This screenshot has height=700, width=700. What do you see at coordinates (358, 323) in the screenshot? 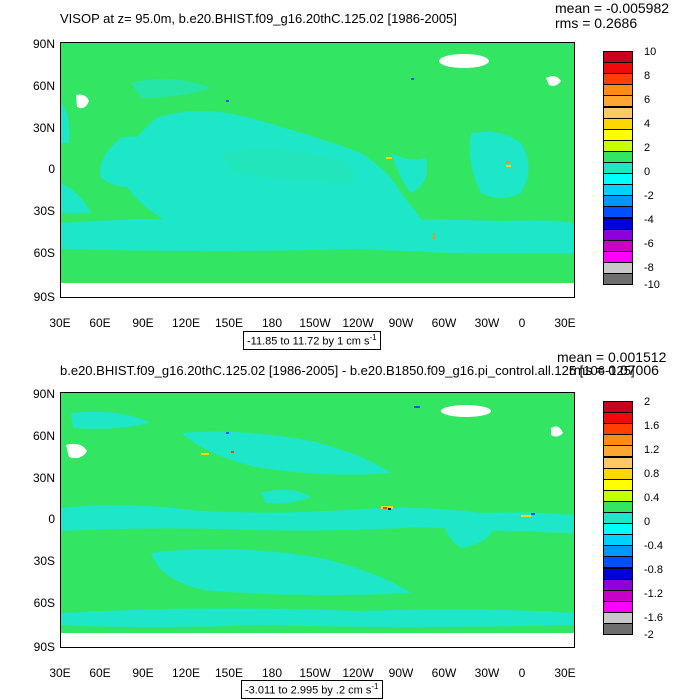
I see `top-lon-label: 120W` at bounding box center [358, 323].